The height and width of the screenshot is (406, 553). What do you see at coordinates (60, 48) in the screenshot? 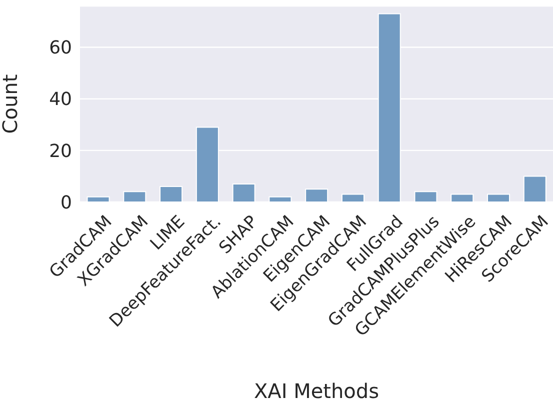
I see `y-tick-label: 60` at bounding box center [60, 48].